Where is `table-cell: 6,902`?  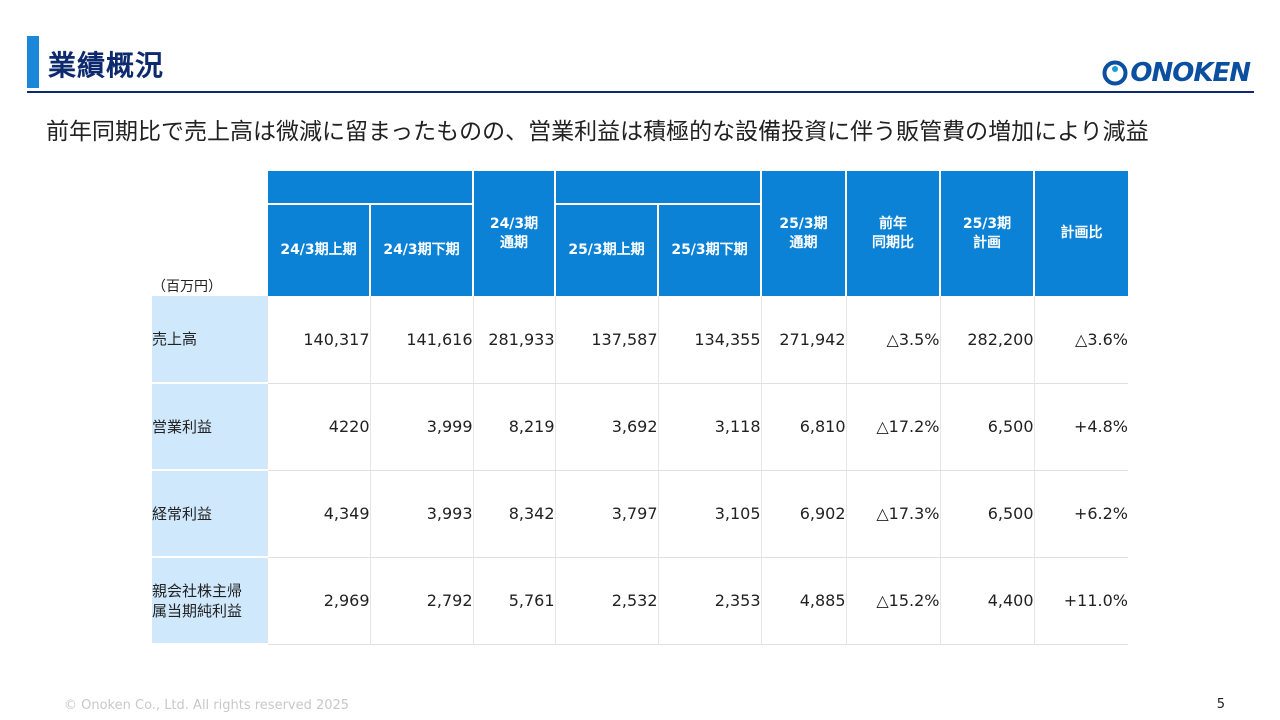
table-cell: 6,902 is located at coordinates (803, 514).